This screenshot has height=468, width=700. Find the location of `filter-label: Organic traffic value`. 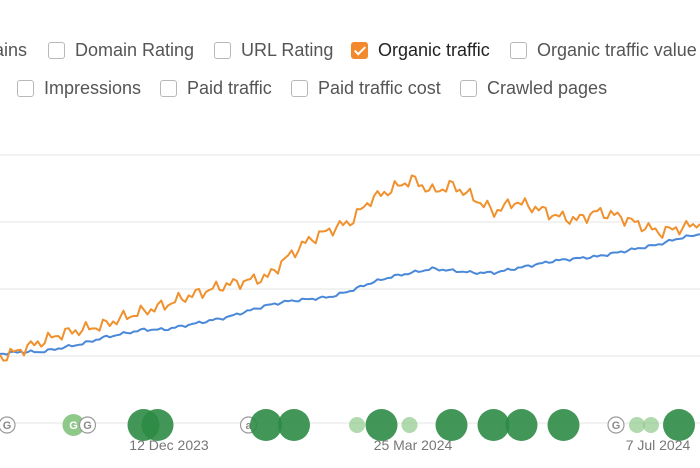

filter-label: Organic traffic value is located at coordinates (617, 50).